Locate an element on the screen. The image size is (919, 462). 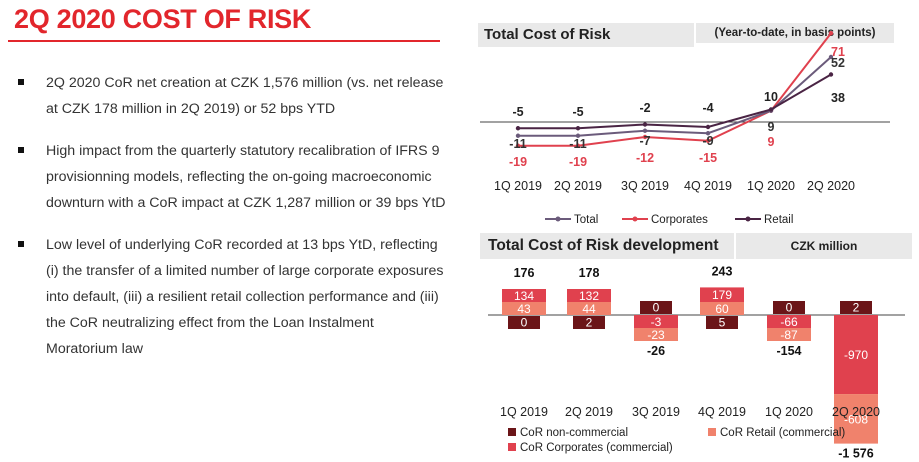
line-data-label: -7 is located at coordinates (644, 141).